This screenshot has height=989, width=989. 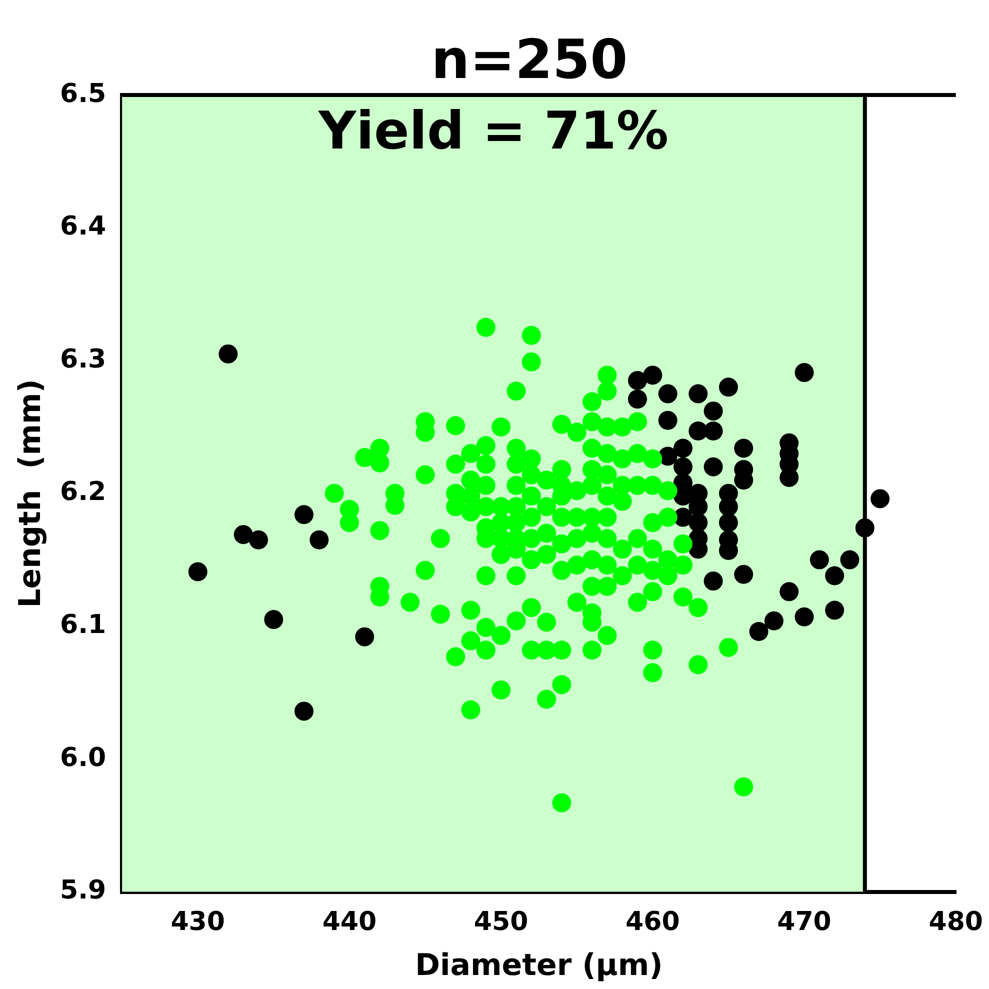 I want to click on x-tick-label: 440, so click(x=349, y=922).